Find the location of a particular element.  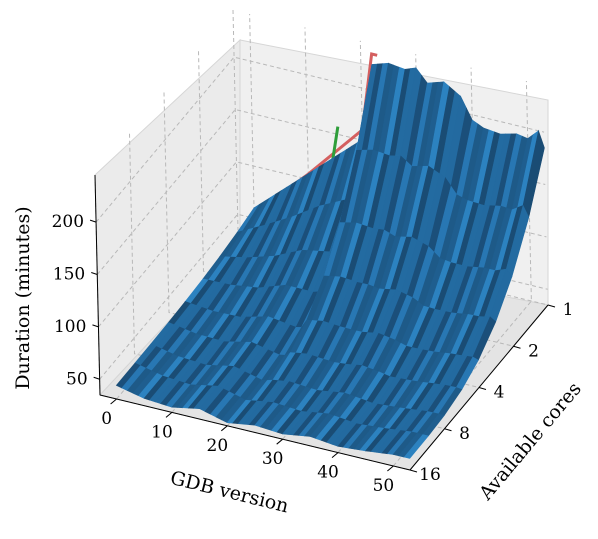

z-axis-line is located at coordinates (97, 285).